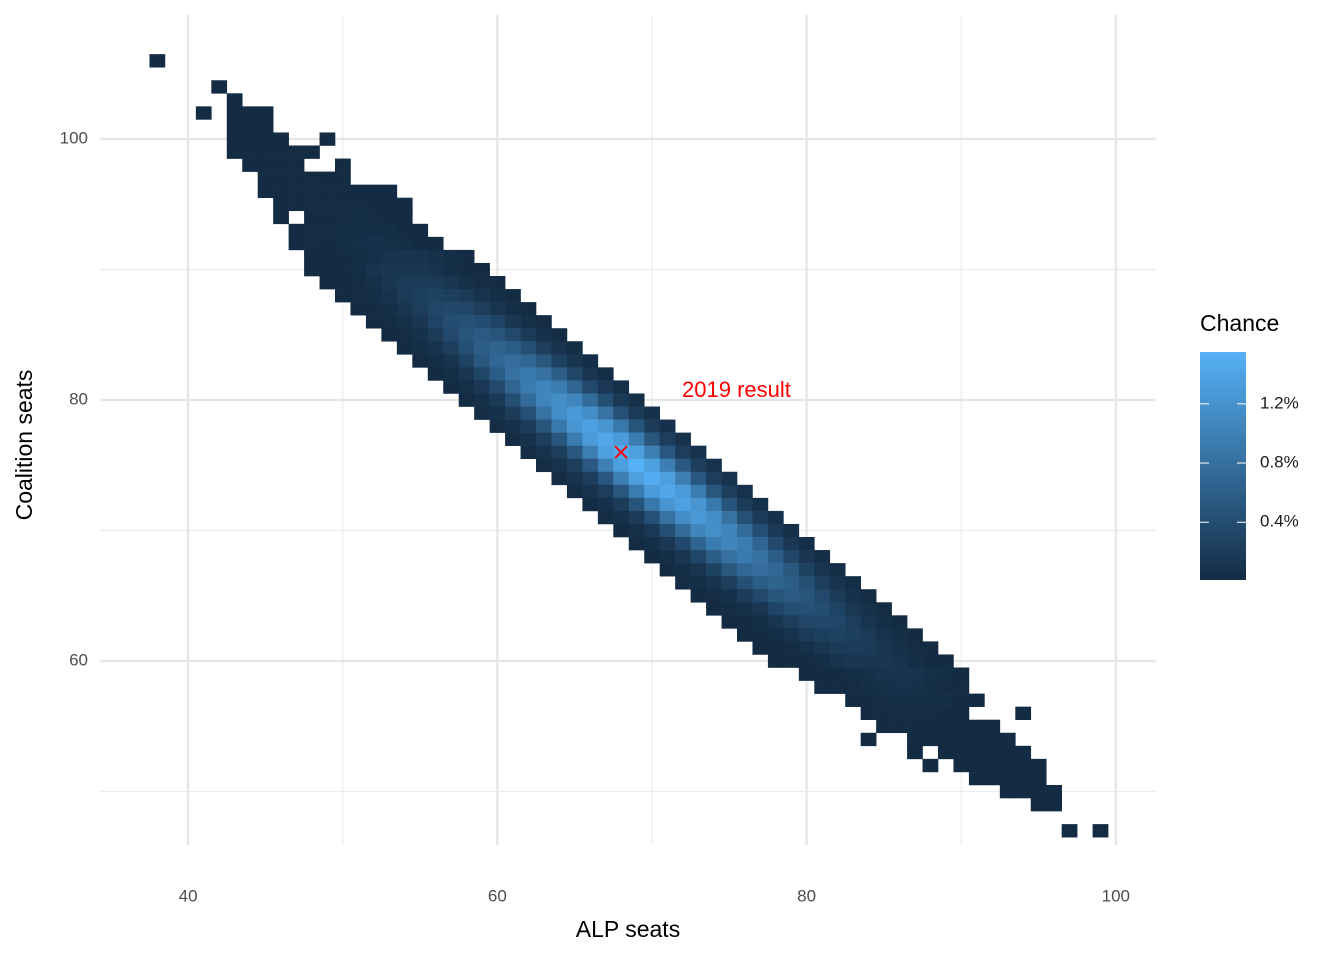  I want to click on y-tick-label: 100, so click(74, 137).